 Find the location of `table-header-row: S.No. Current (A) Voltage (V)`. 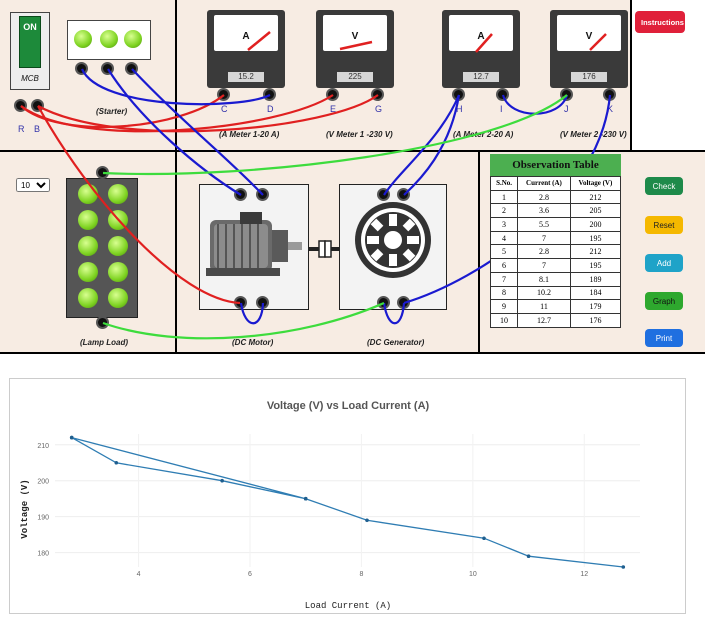

table-header-row: S.No. Current (A) Voltage (V) is located at coordinates (555, 183).